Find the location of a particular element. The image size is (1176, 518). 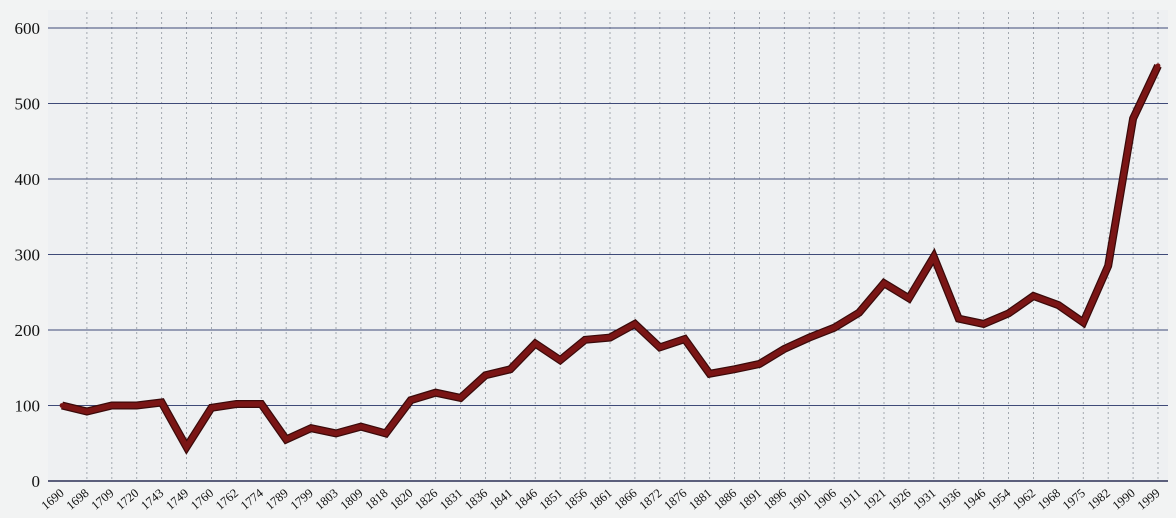

x-tick-label: 1861 is located at coordinates (601, 499).